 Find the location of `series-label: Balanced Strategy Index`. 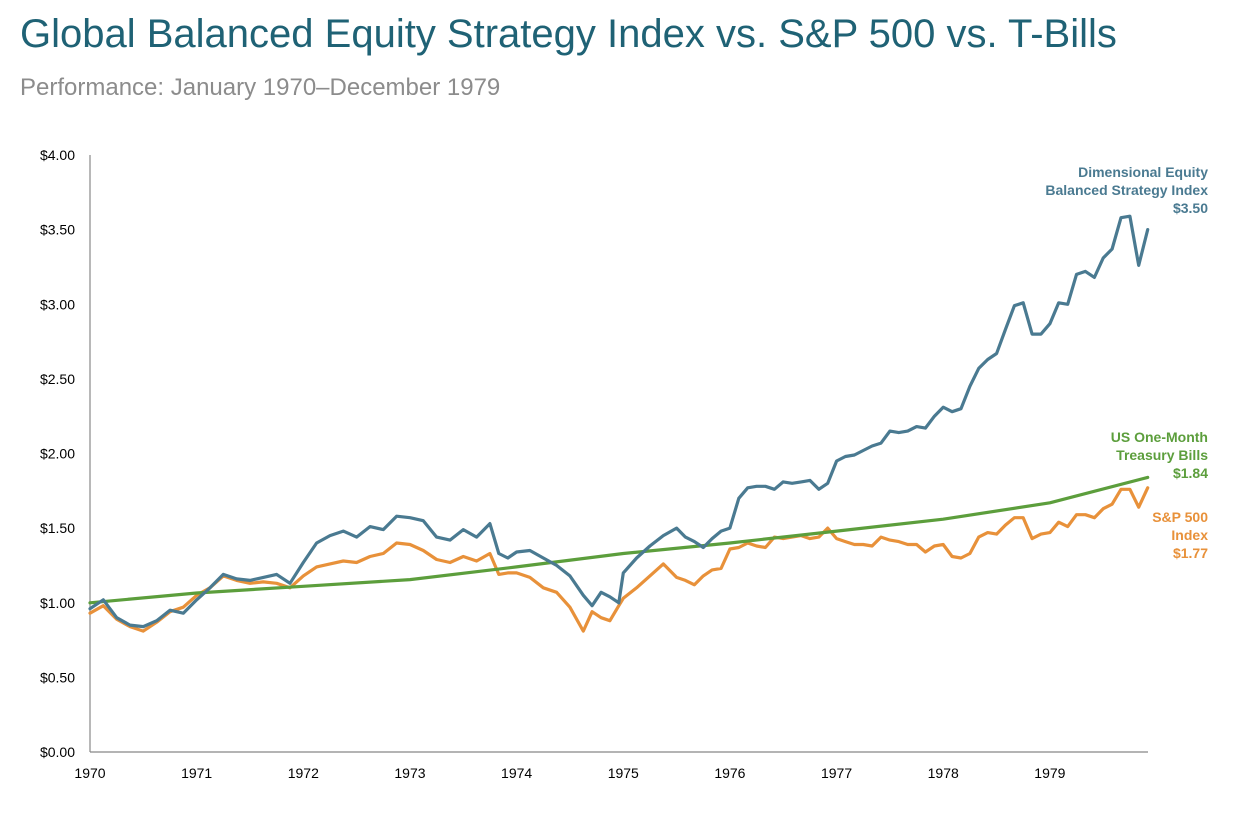

series-label: Balanced Strategy Index is located at coordinates (1126, 190).